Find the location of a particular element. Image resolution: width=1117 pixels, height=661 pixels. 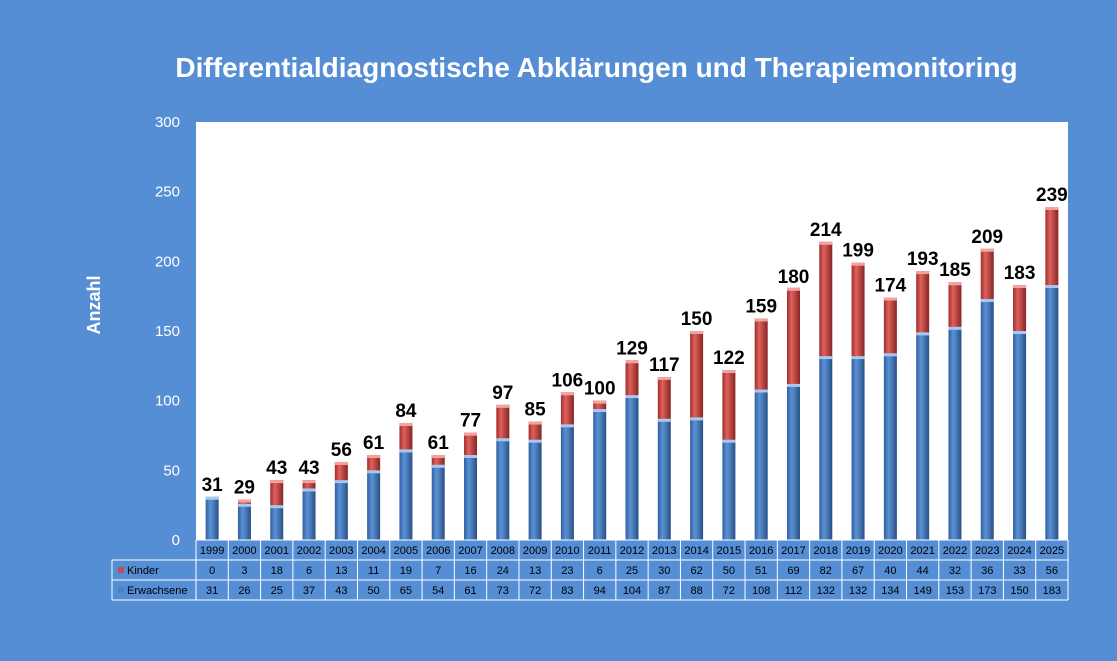

total-label: 85 is located at coordinates (536, 410).